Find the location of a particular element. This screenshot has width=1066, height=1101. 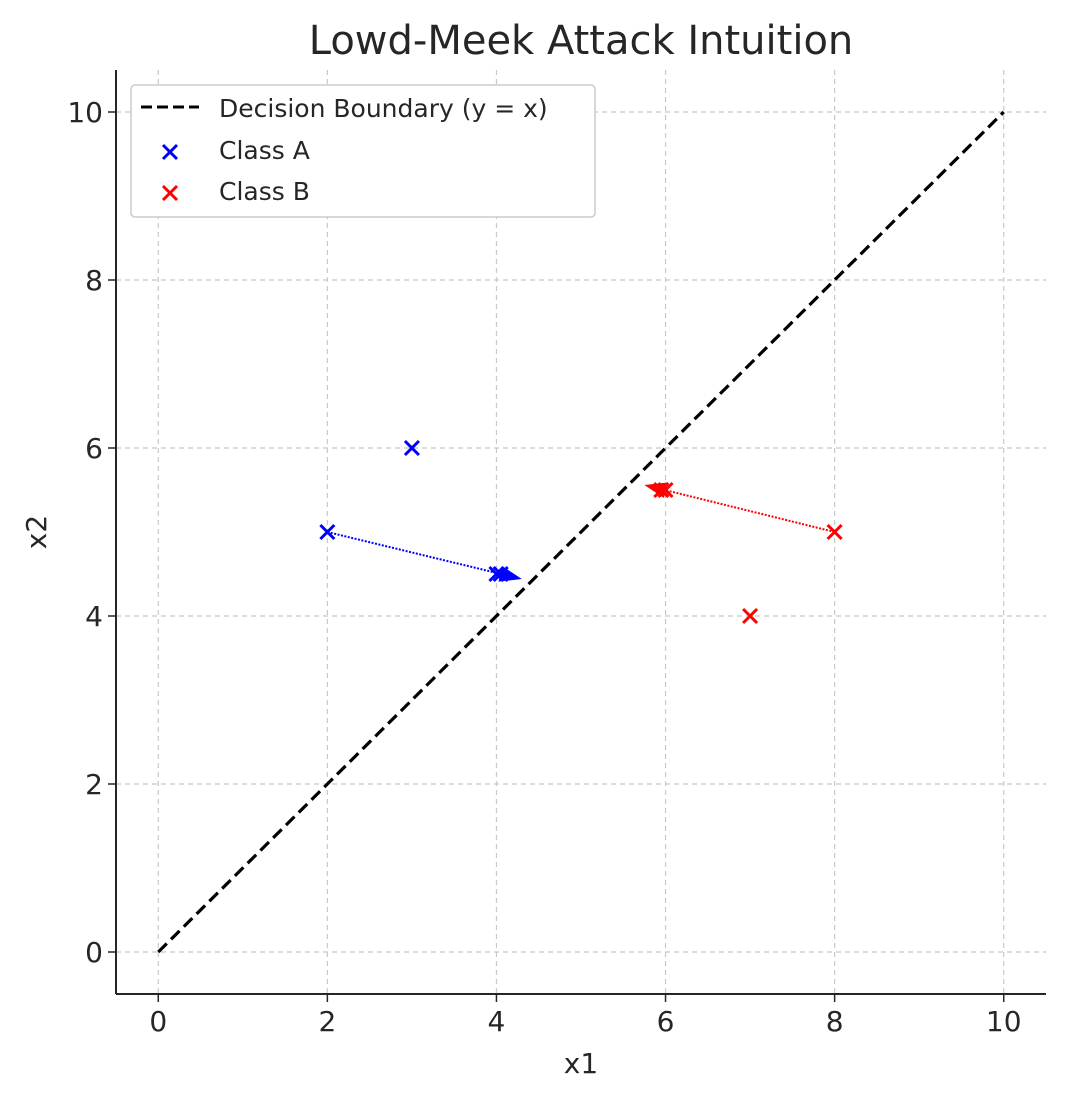

y-tick-label: 6 is located at coordinates (94, 448).